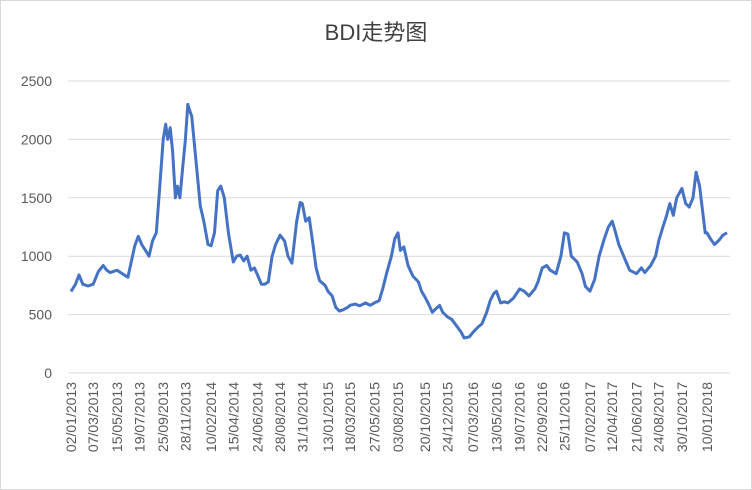 Image resolution: width=752 pixels, height=490 pixels. What do you see at coordinates (659, 417) in the screenshot?
I see `x-tick-label: 24/08/2017` at bounding box center [659, 417].